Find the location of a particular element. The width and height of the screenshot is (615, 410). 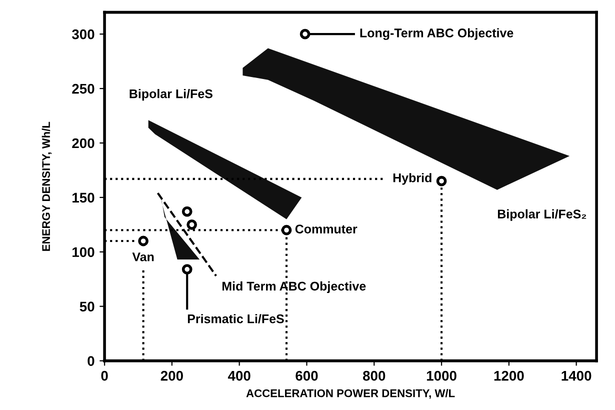

x-axis-title: ACCELERATION POWER DENSITY, W/L is located at coordinates (350, 394).